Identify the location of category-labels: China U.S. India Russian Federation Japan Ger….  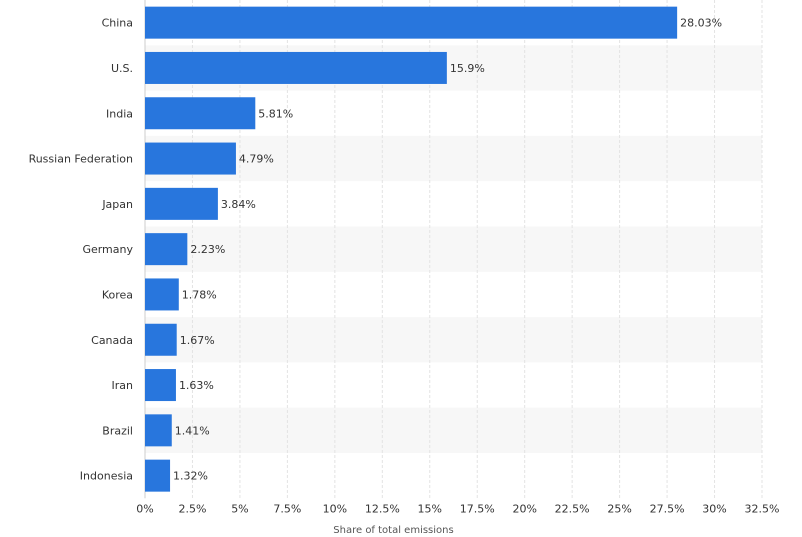
(81, 250).